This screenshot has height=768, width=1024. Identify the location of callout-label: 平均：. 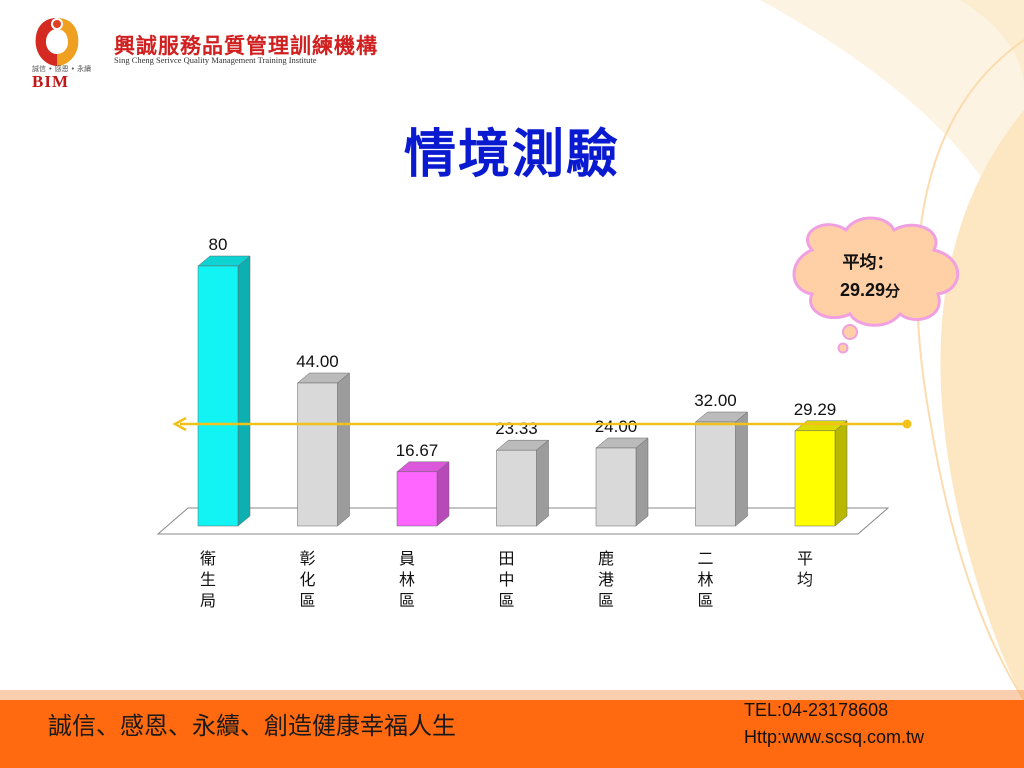
(868, 262).